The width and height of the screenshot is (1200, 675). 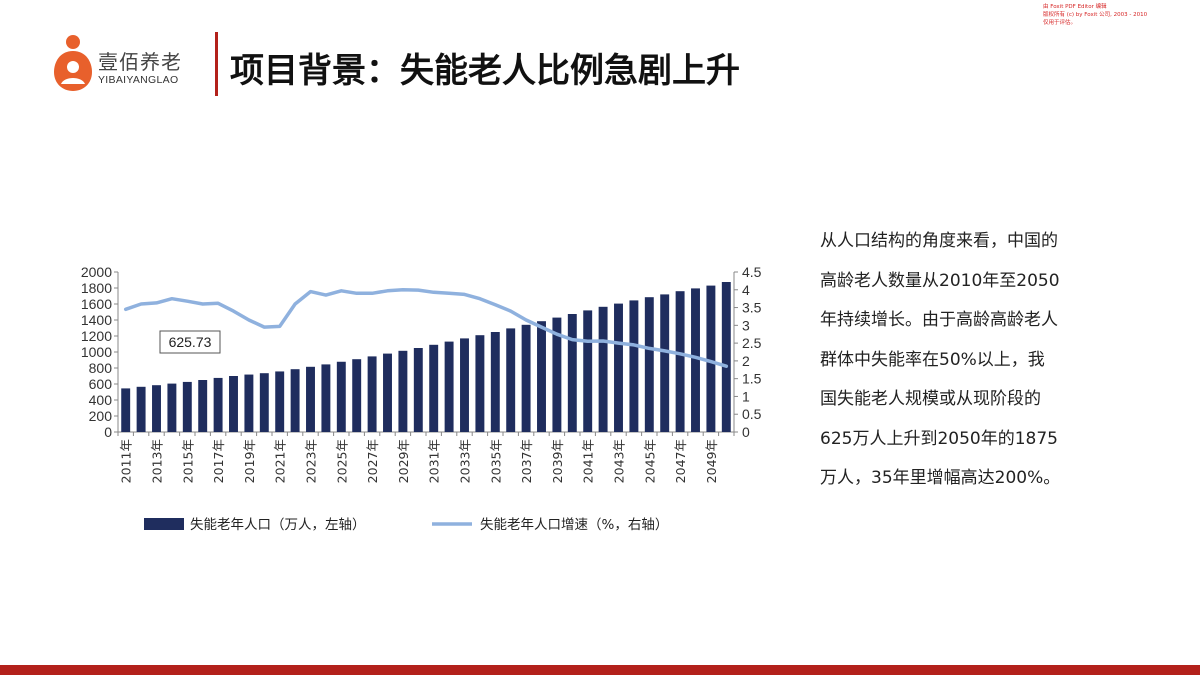 What do you see at coordinates (216, 64) in the screenshot?
I see `title-divider` at bounding box center [216, 64].